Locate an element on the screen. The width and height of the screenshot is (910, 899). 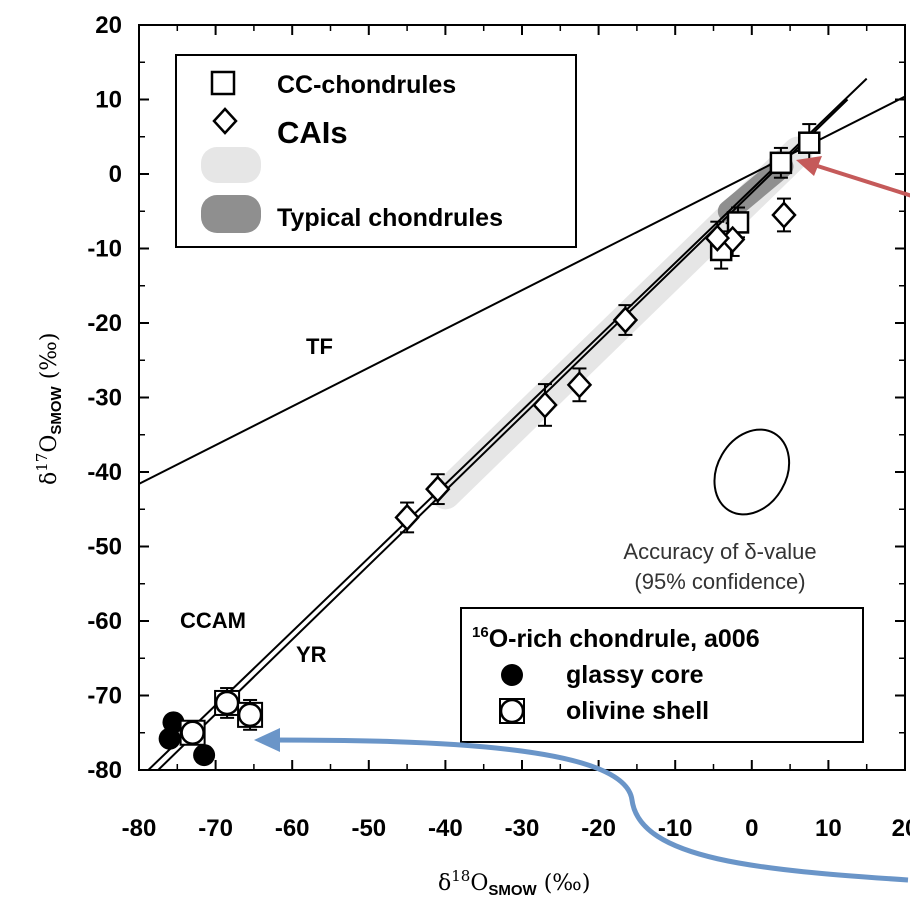
red-arrow is located at coordinates (858, 179).